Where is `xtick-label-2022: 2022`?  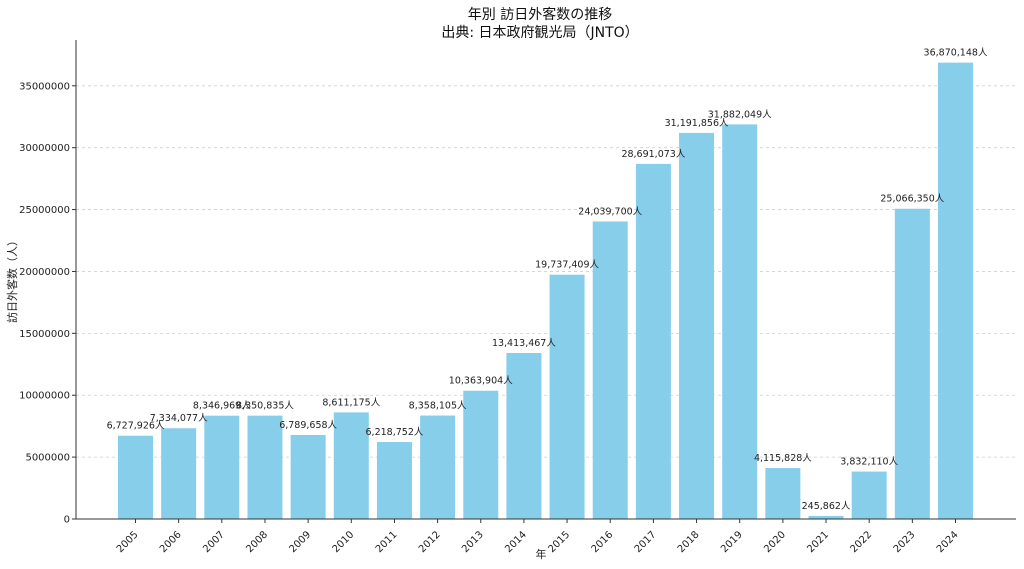
xtick-label-2022: 2022 is located at coordinates (862, 542).